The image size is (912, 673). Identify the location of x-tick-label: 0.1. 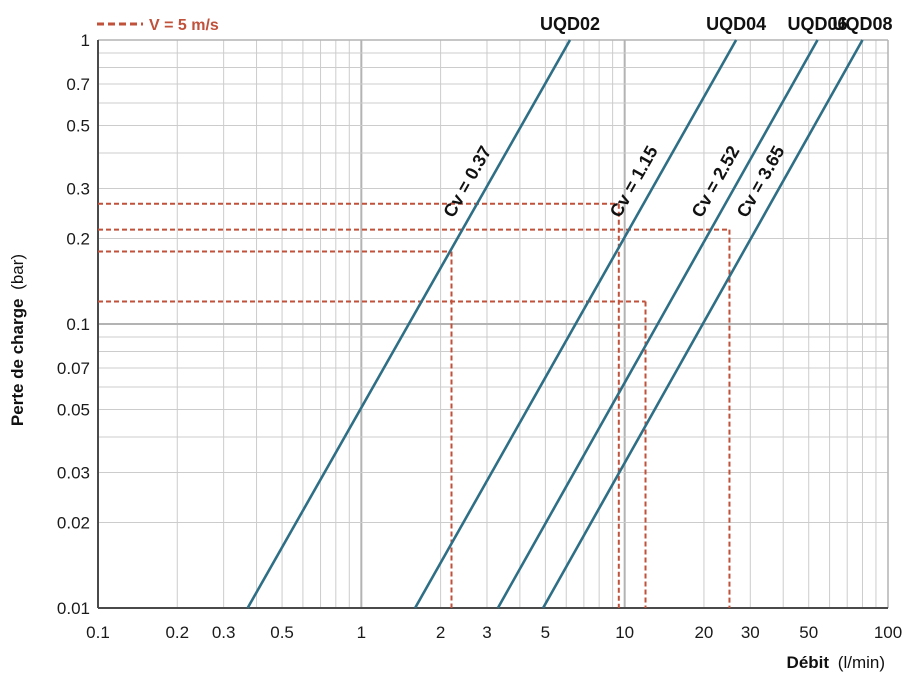
(98, 632).